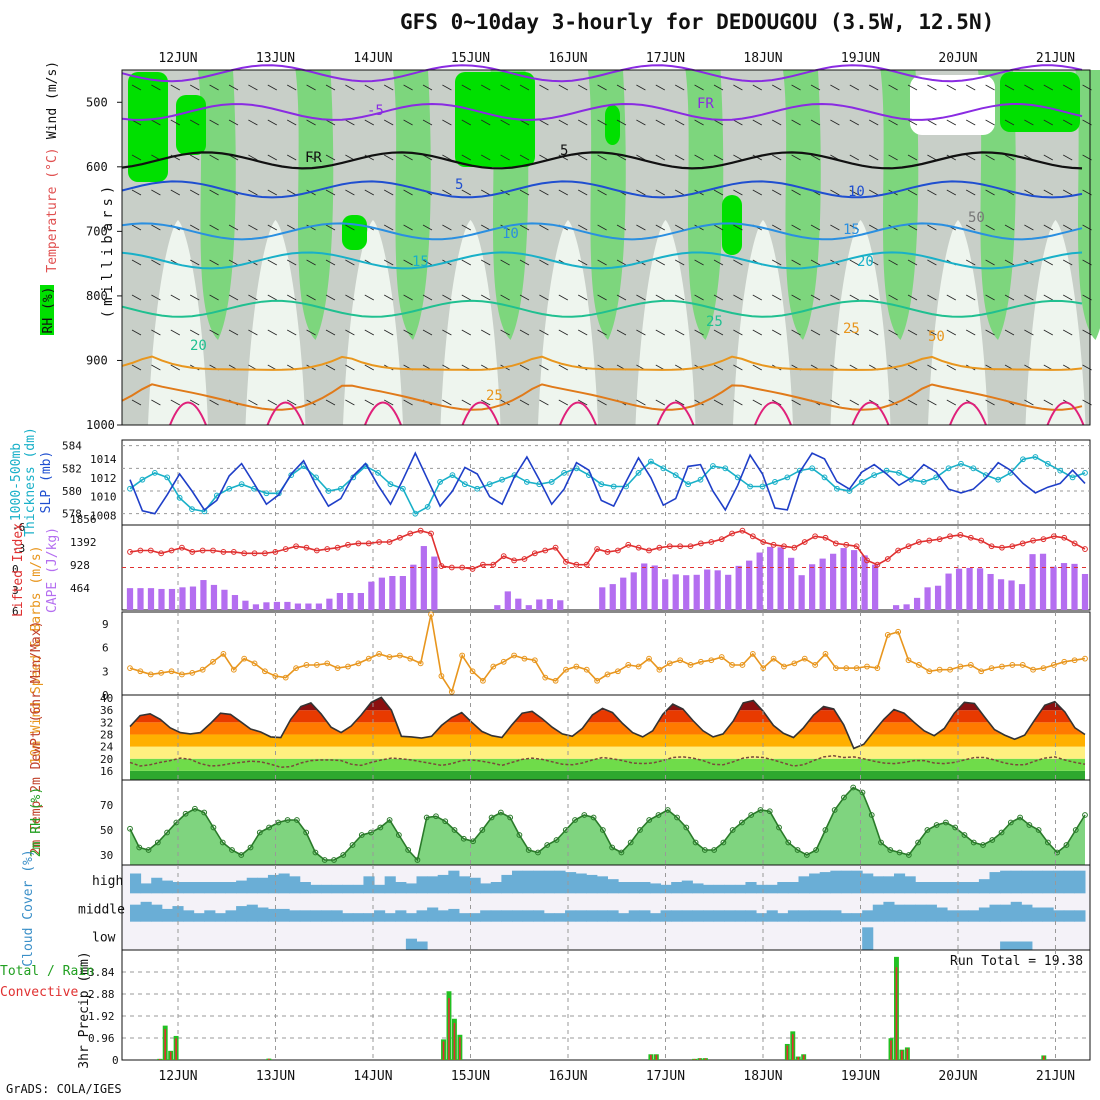  Describe the element at coordinates (48, 310) in the screenshot. I see `legend-rh: RH (%)` at that location.